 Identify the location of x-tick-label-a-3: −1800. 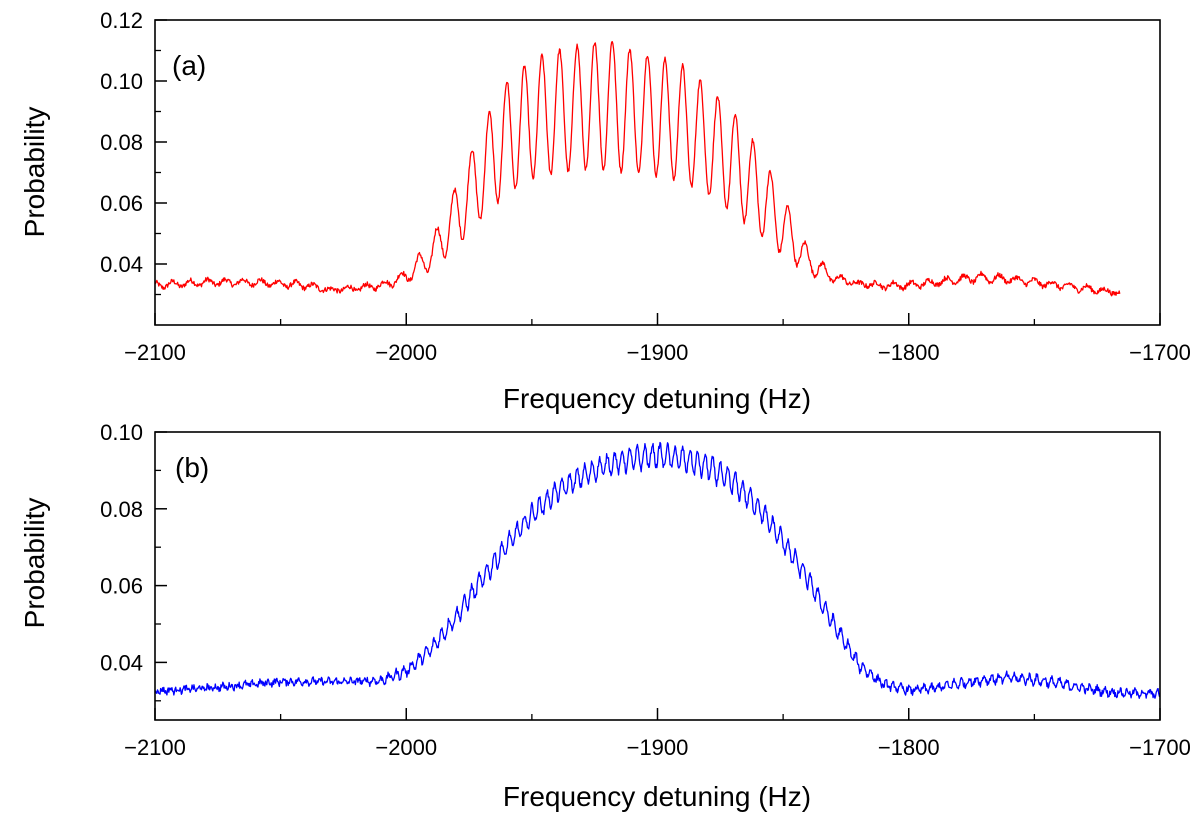
(909, 352).